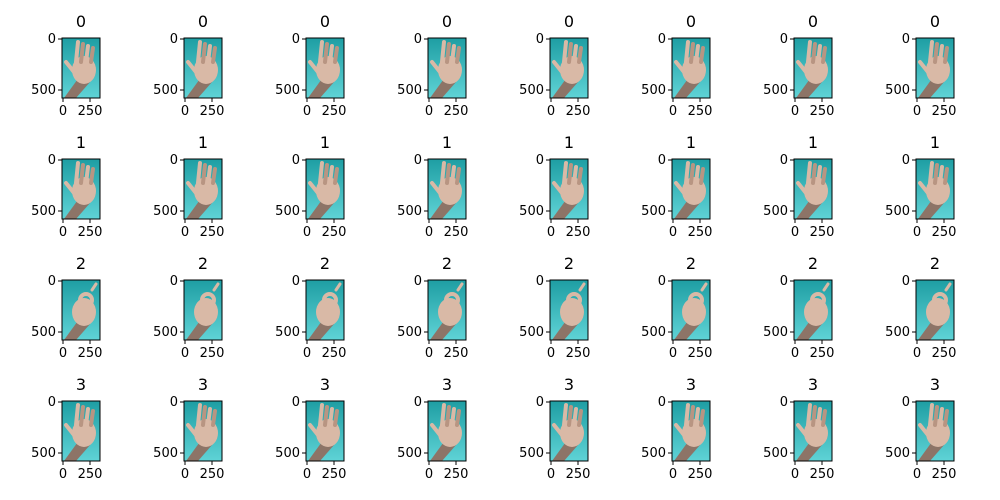 Image resolution: width=1000 pixels, height=500 pixels. I want to click on panel-title: 1, so click(569, 142).